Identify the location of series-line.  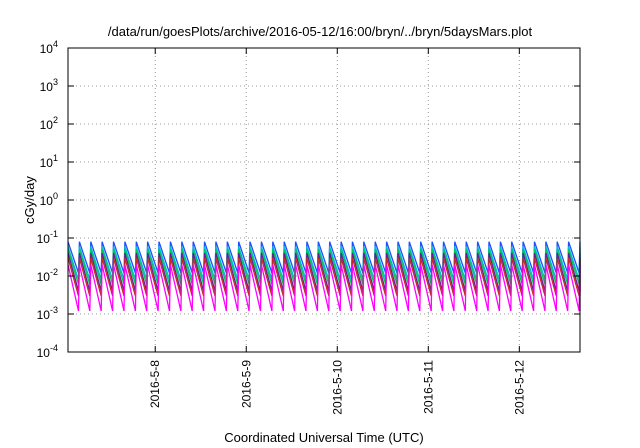
(324, 288).